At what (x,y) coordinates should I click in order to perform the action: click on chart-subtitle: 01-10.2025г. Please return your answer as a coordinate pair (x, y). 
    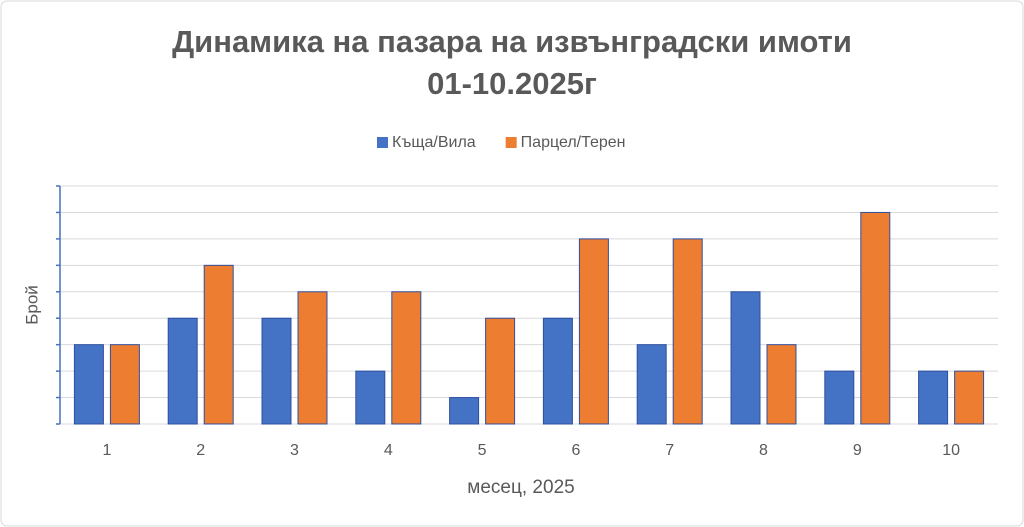
    Looking at the image, I should click on (512, 83).